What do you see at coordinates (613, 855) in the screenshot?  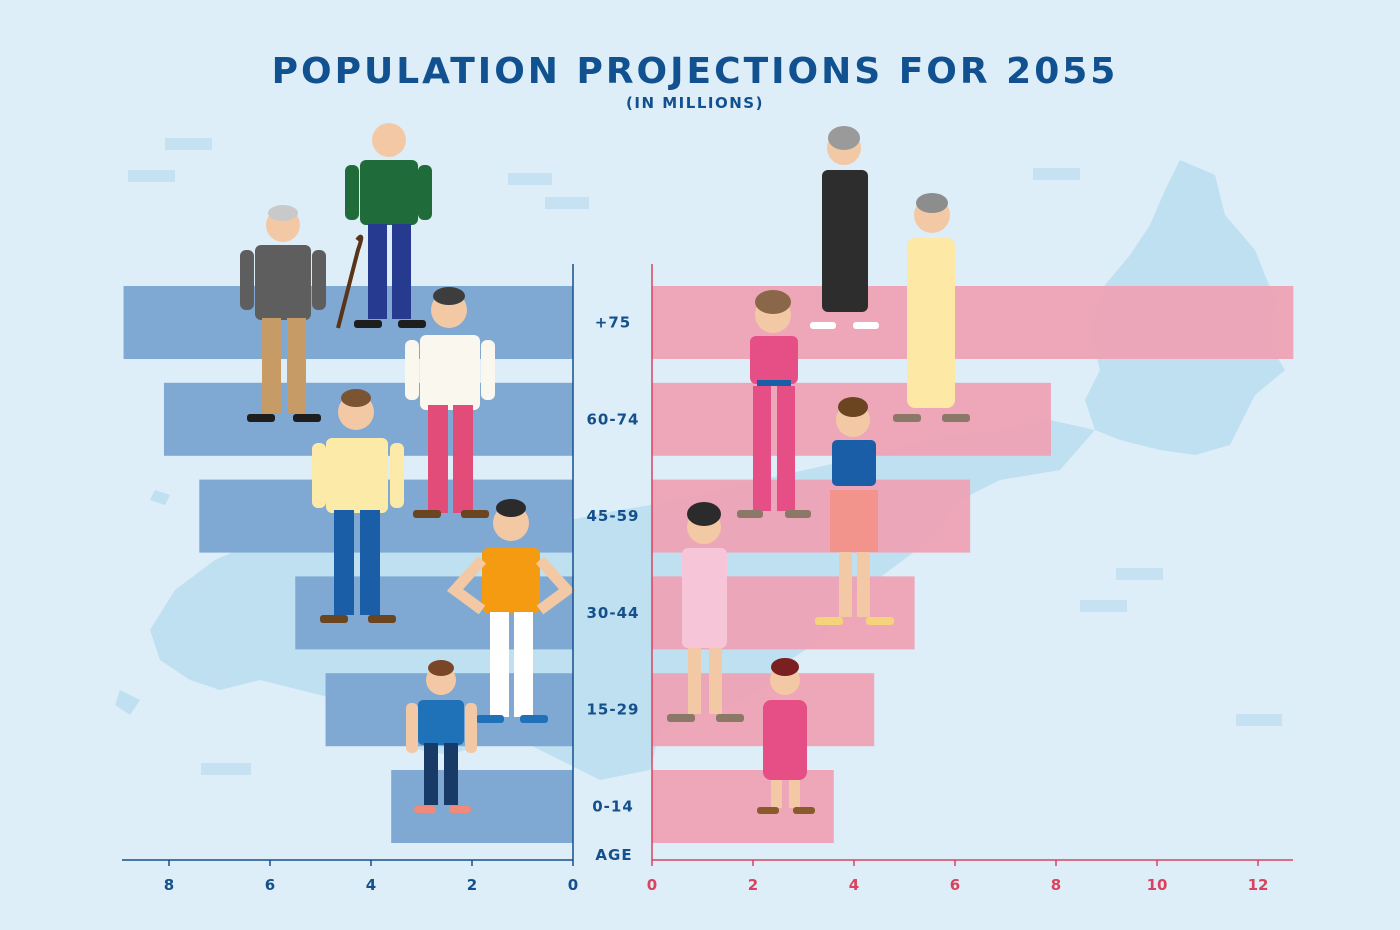 I see `age-axis-label: AGE` at bounding box center [613, 855].